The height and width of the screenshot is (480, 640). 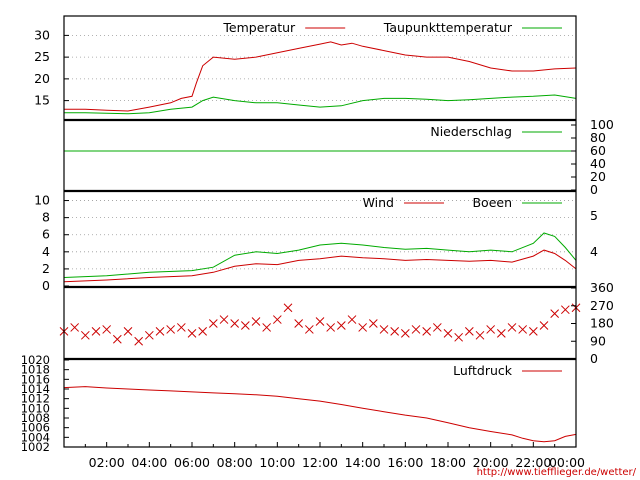 What do you see at coordinates (35, 399) in the screenshot?
I see `y-tick-label: 1012` at bounding box center [35, 399].